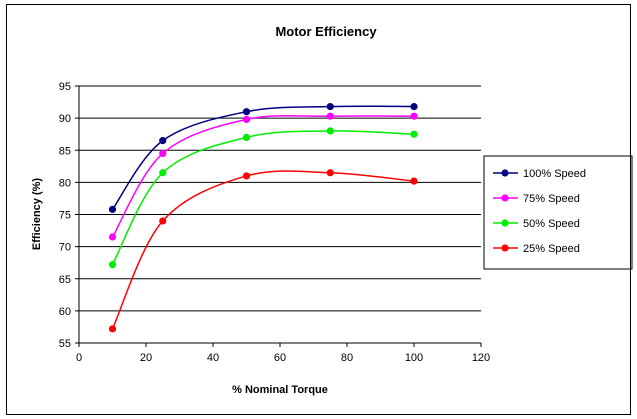 The image size is (637, 419). What do you see at coordinates (280, 358) in the screenshot?
I see `x-tick-label-60: 60` at bounding box center [280, 358].